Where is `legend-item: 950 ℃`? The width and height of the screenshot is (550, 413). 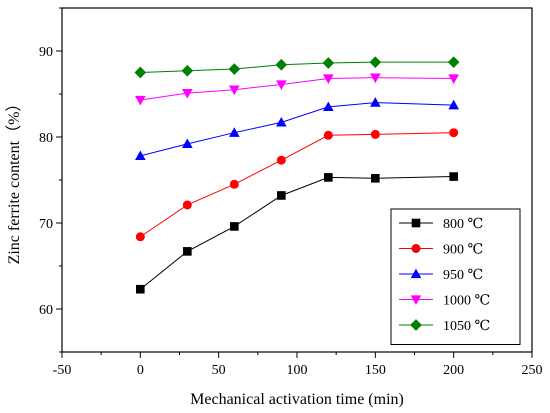
legend-item: 950 ℃ is located at coordinates (441, 275).